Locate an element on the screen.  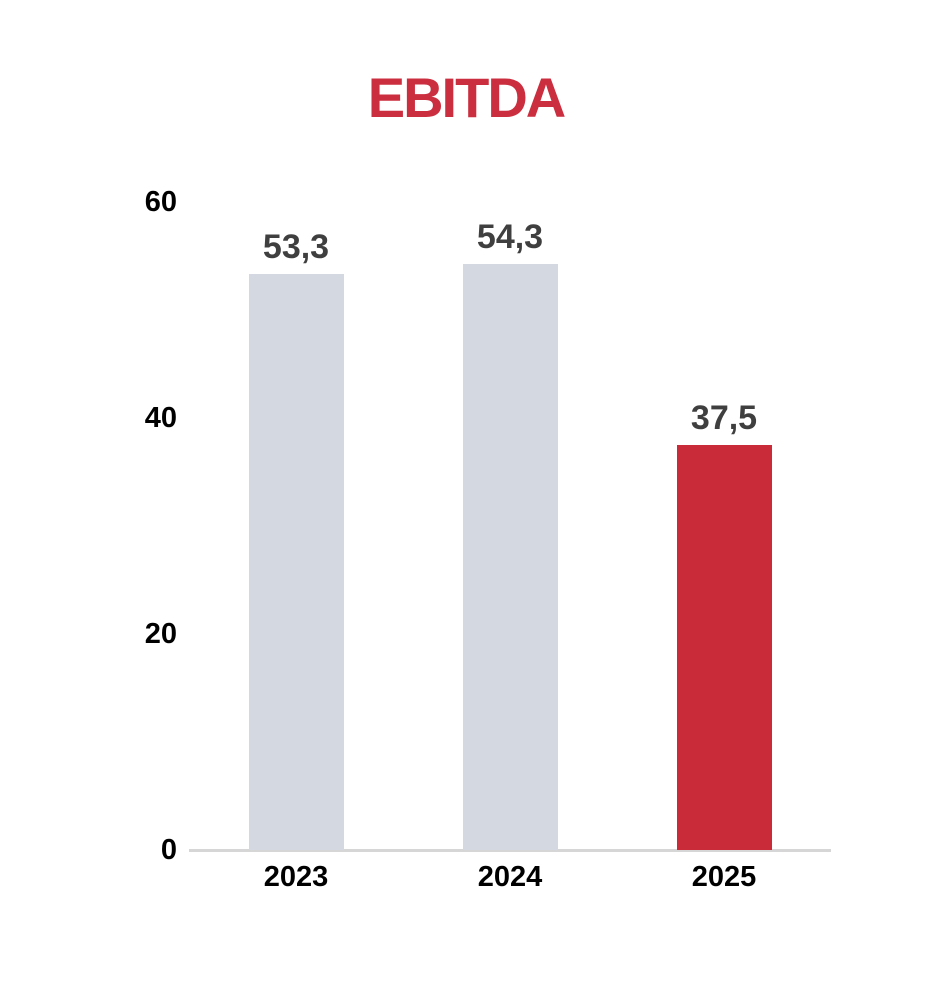
y-tick-label: 60 is located at coordinates (160, 202).